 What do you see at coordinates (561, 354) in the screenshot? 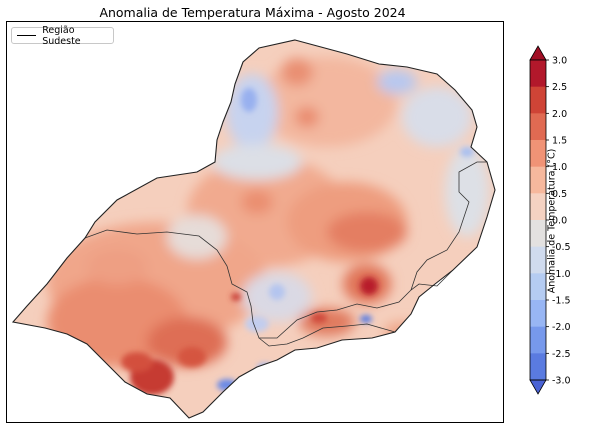
I see `colorbar-tick-label: -2.5` at bounding box center [561, 354].